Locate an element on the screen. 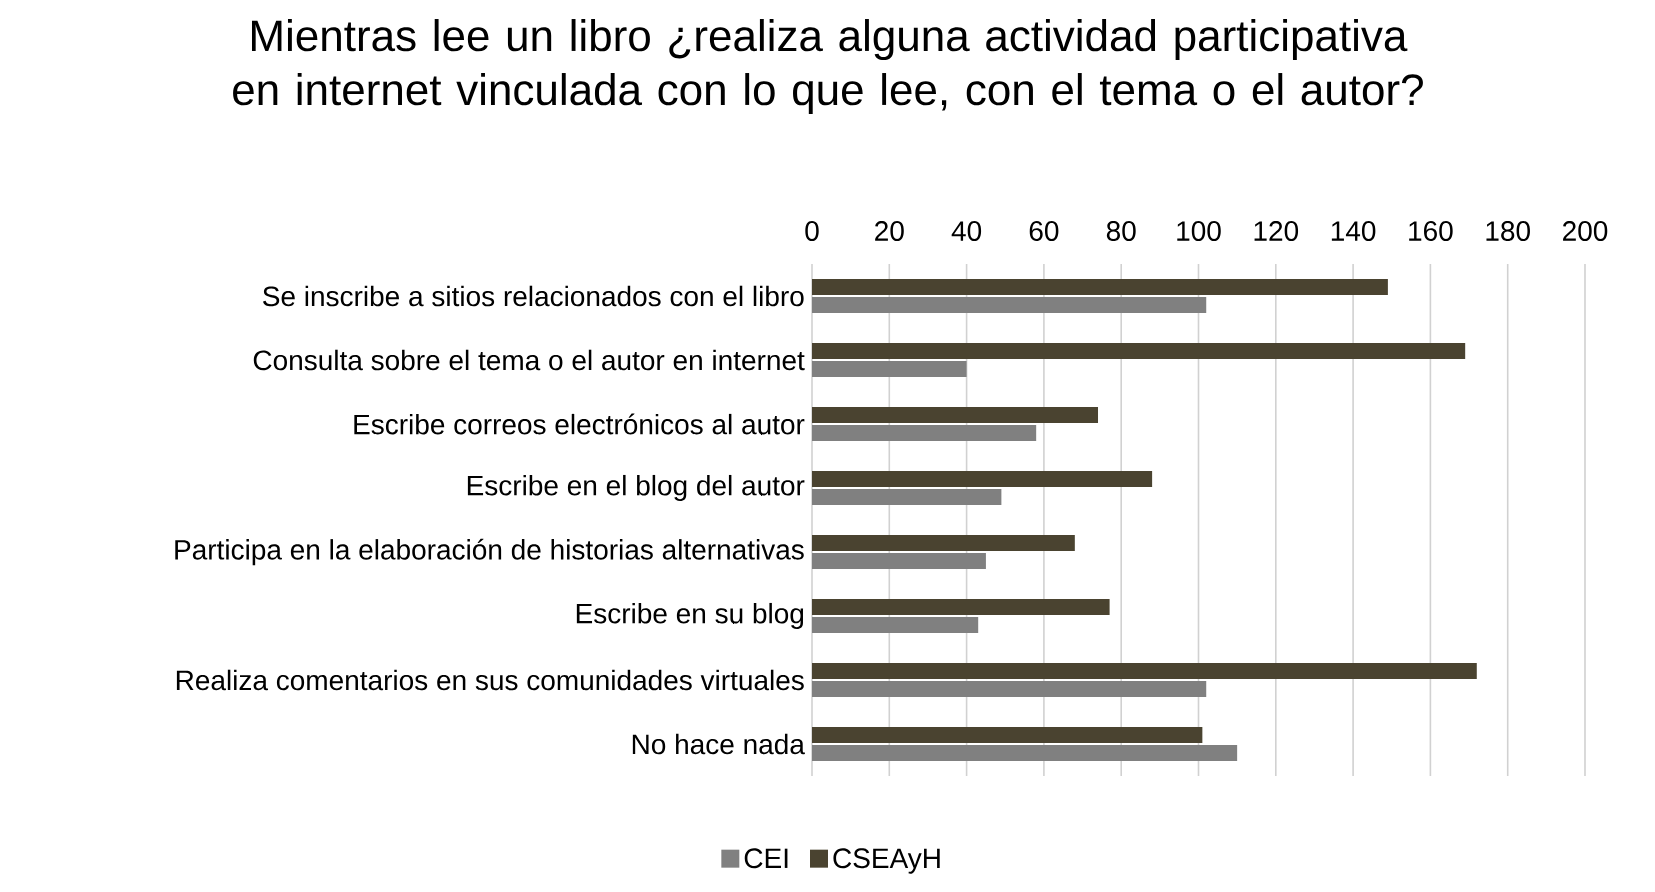 The image size is (1655, 892). legend-label: CSEAyH is located at coordinates (886, 861).